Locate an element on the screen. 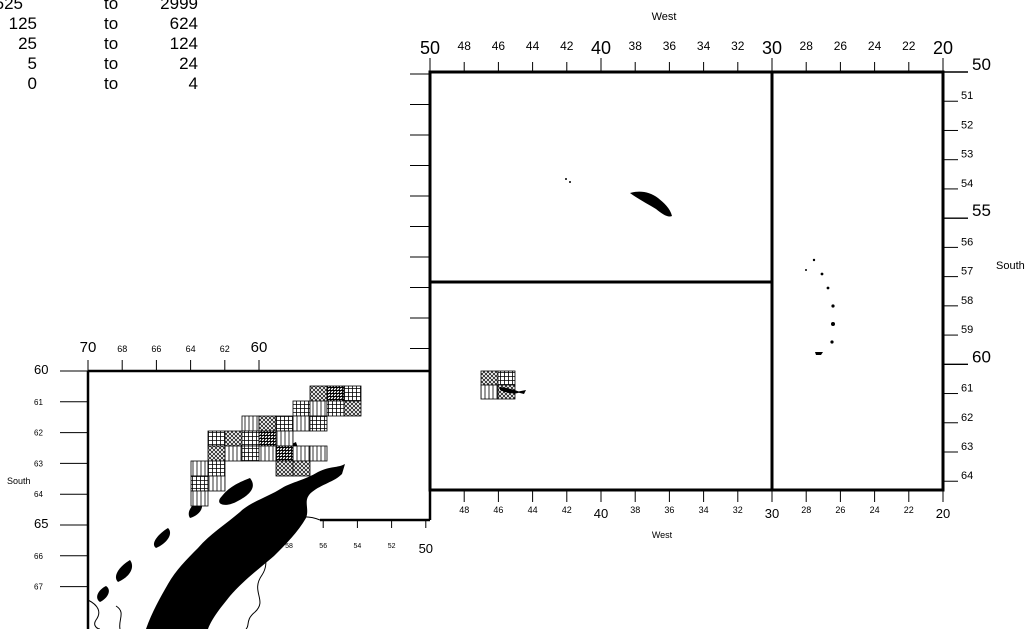 This screenshot has width=1034, height=629. legend-row: 125 to 624 is located at coordinates (100, 24).